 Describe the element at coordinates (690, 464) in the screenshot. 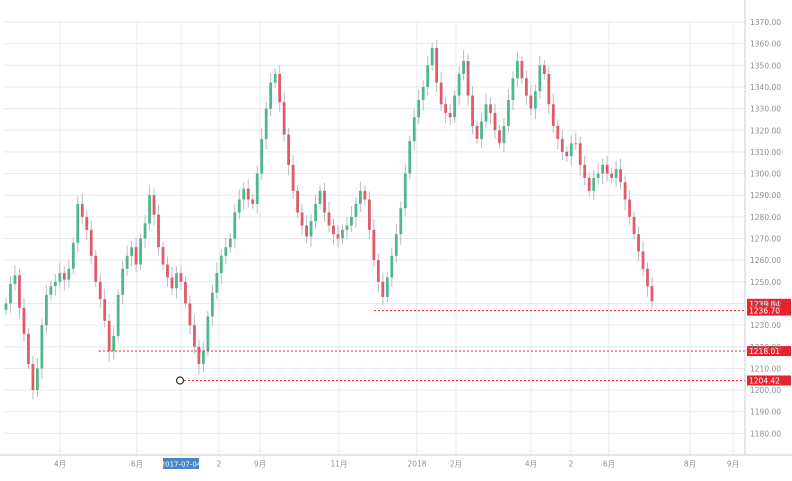

I see `x-tick-label: 8月` at that location.